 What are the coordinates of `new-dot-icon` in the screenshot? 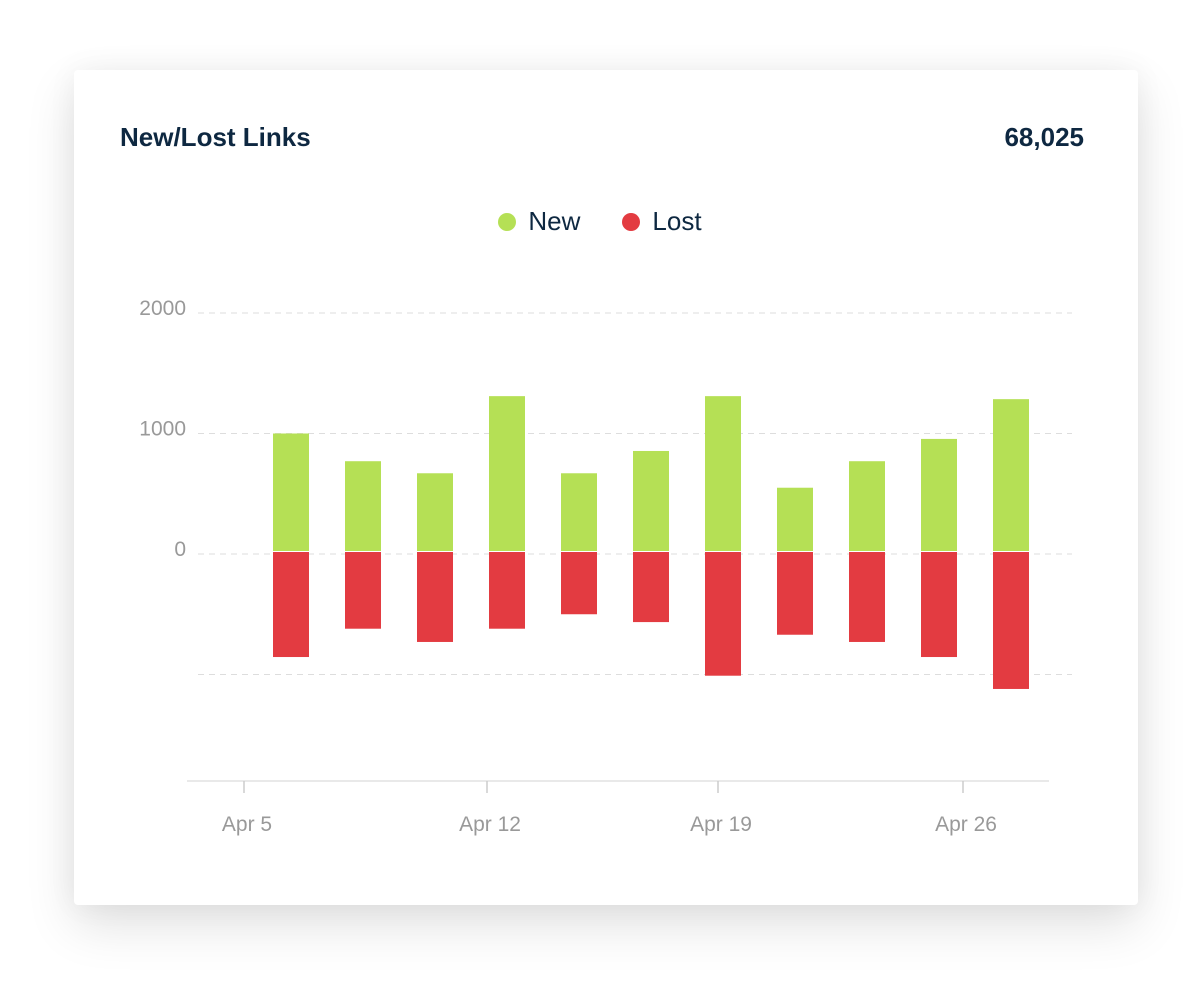 It's located at (507, 221).